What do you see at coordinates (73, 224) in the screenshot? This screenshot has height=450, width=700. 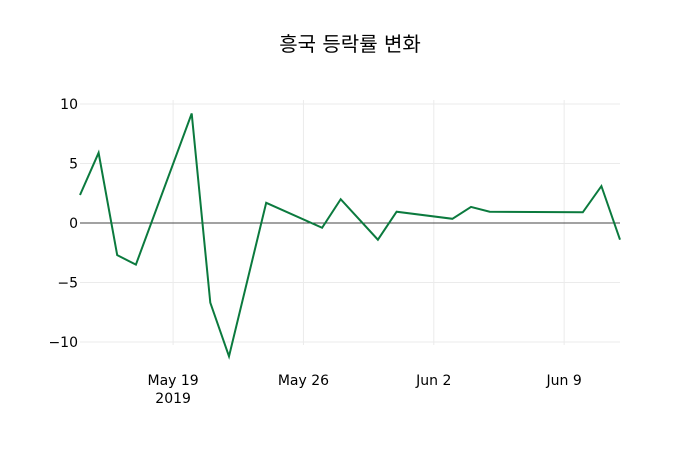 I see `y-tick-label: 0` at bounding box center [73, 224].